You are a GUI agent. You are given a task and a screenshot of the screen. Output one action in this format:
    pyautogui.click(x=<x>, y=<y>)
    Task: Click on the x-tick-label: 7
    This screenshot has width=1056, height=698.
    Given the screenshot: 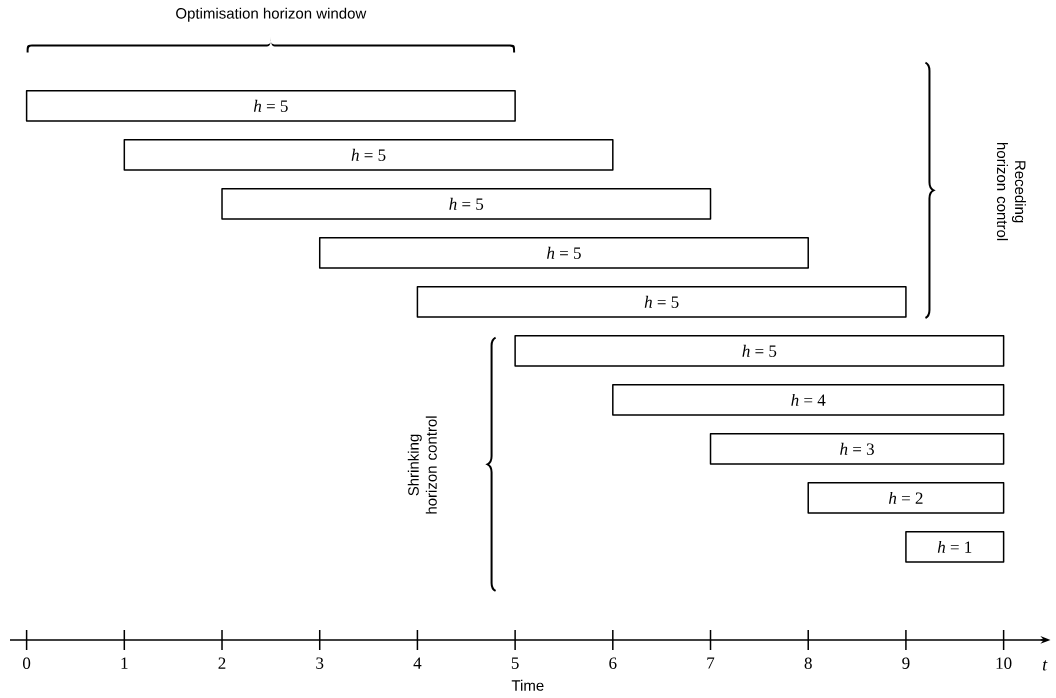 What is the action you would take?
    pyautogui.click(x=711, y=663)
    